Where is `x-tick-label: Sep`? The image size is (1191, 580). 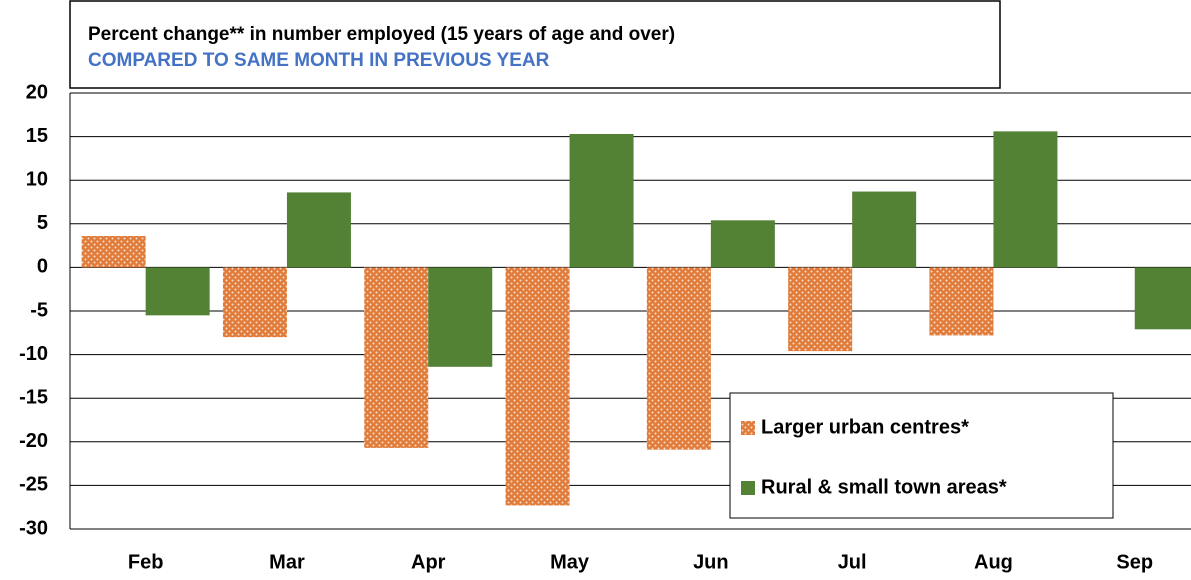 x-tick-label: Sep is located at coordinates (1134, 562).